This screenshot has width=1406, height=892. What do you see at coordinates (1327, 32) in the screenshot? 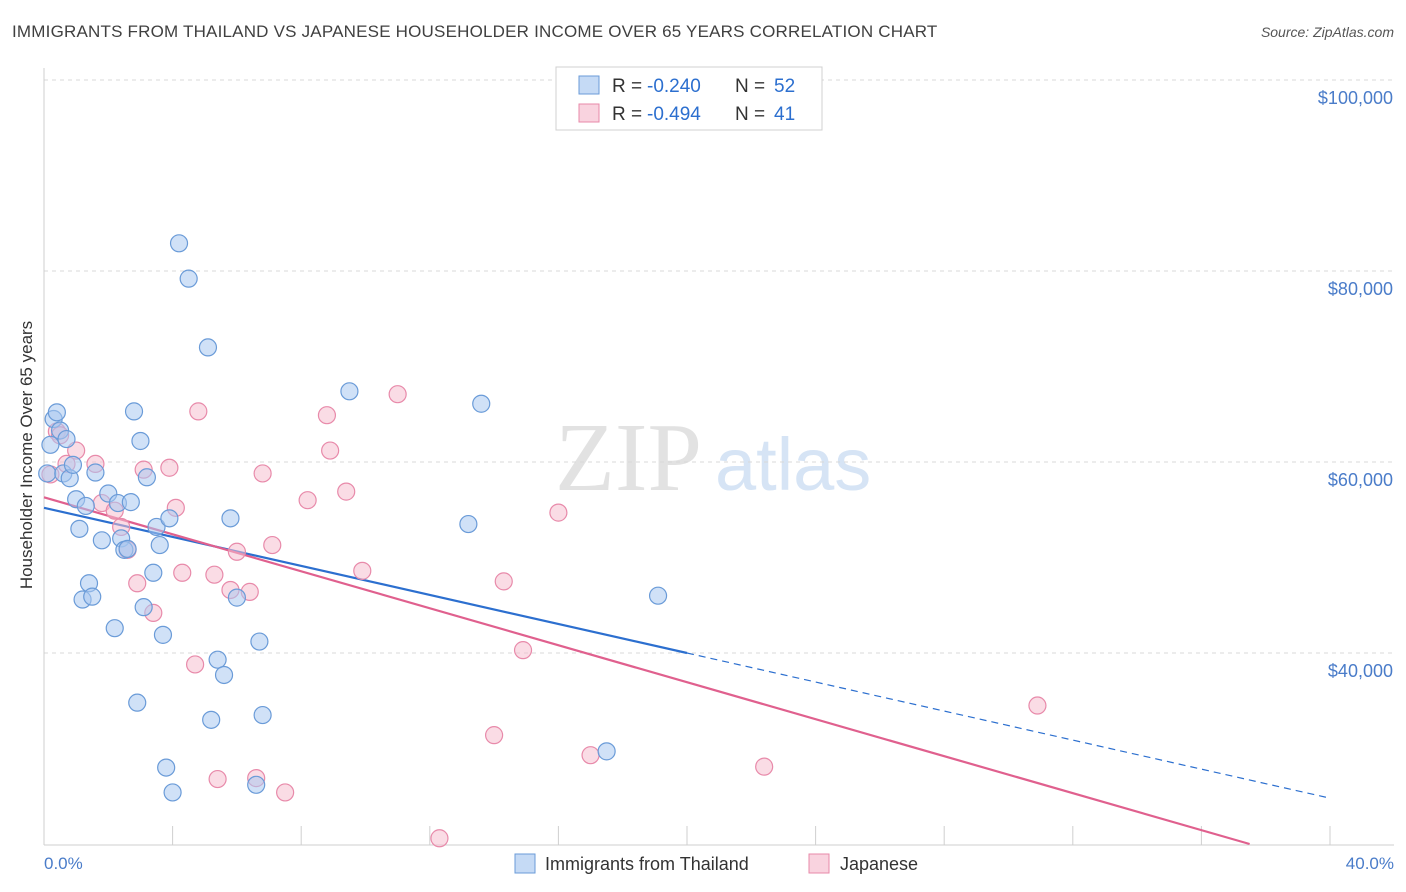
I see `source-label: Source: ZipAtlas.com` at bounding box center [1327, 32].